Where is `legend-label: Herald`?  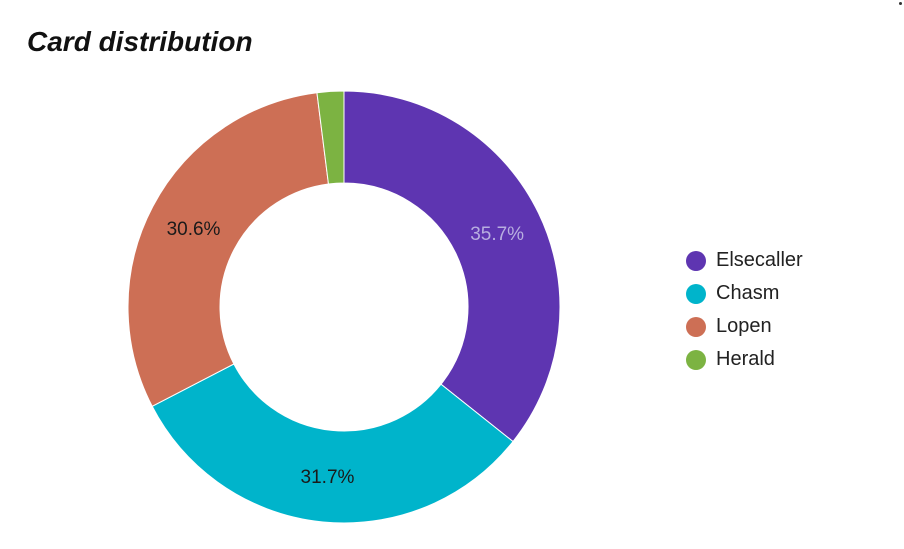 legend-label: Herald is located at coordinates (745, 359).